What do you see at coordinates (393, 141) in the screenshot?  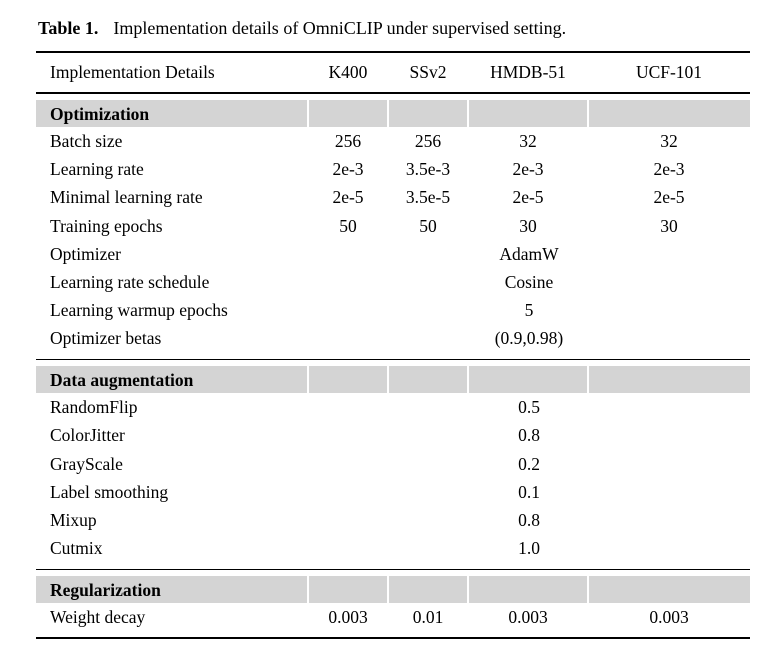 I see `table-row: Batch size 256 256 32 32` at bounding box center [393, 141].